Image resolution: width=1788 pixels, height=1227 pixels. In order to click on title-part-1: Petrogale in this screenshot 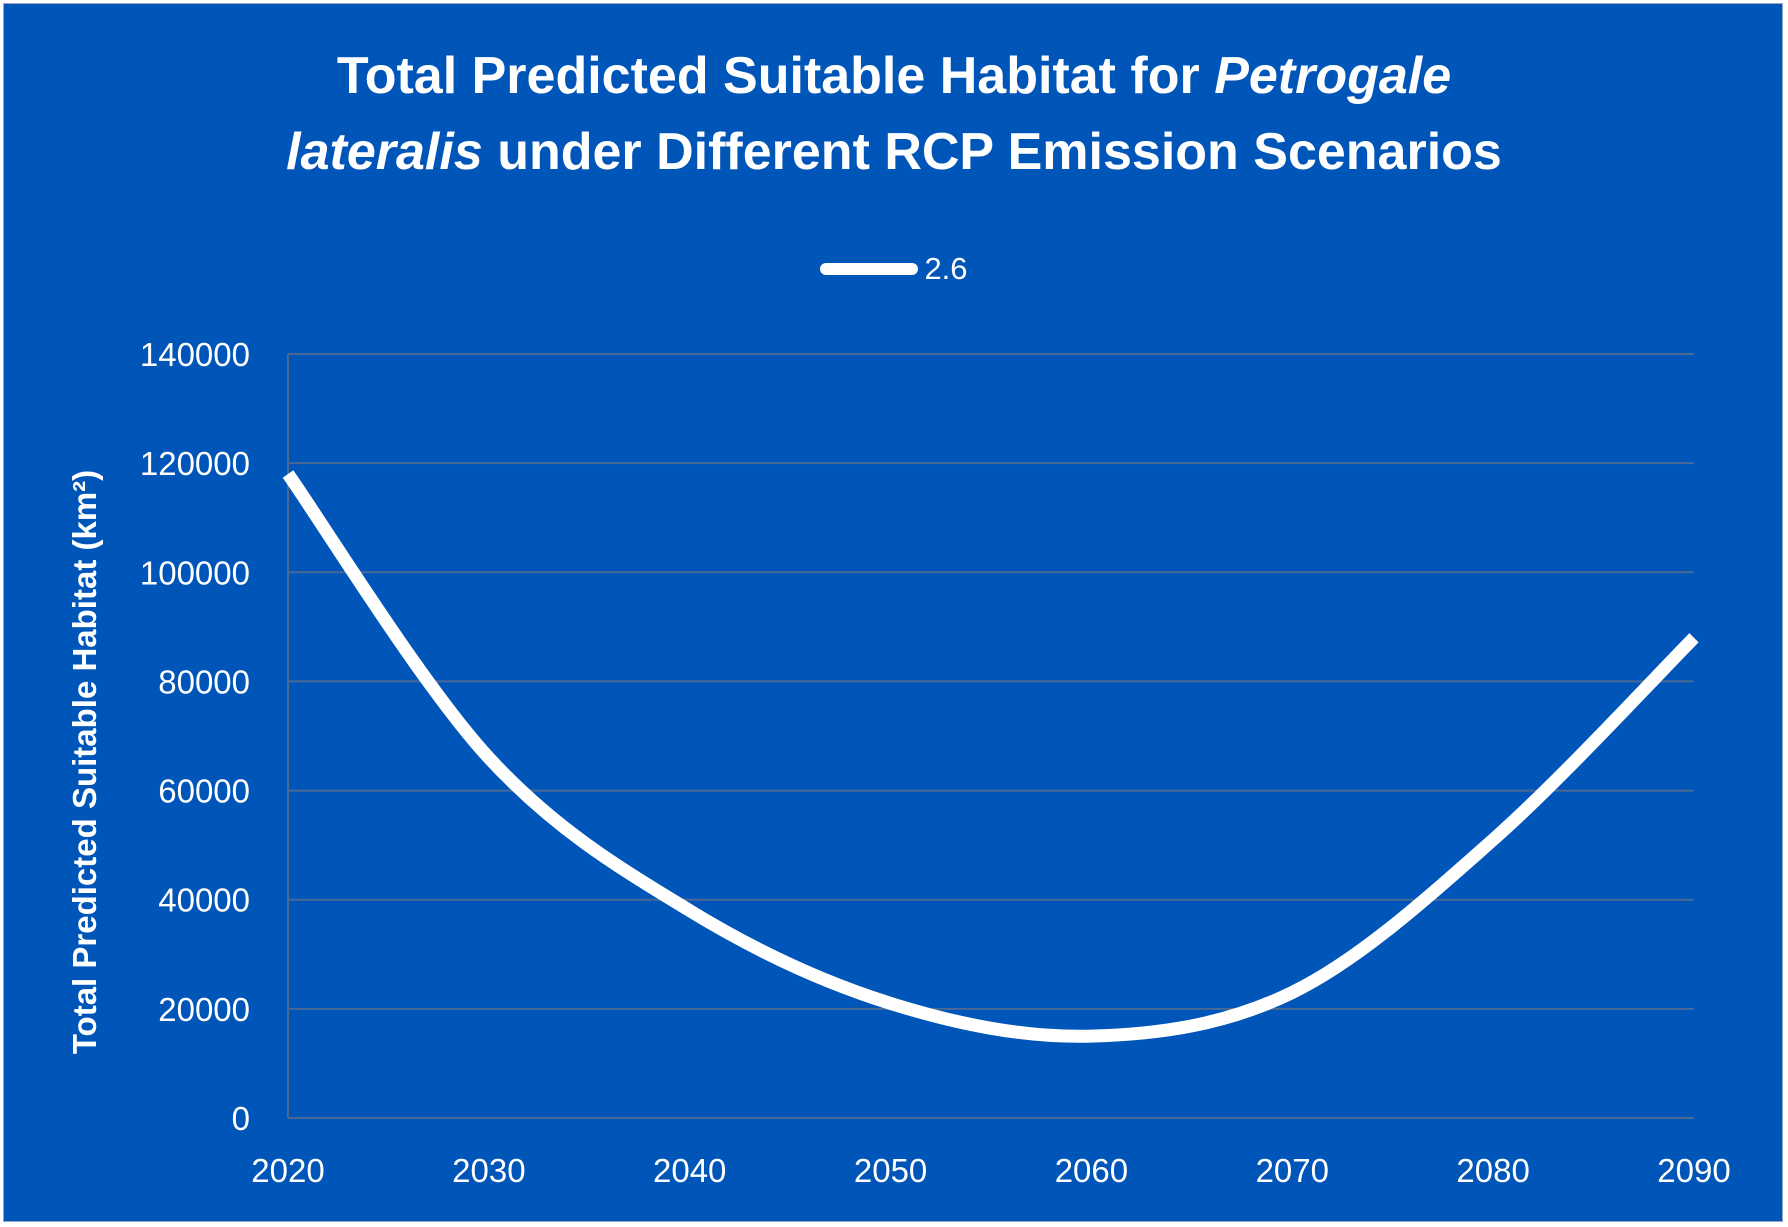, I will do `click(1333, 76)`.